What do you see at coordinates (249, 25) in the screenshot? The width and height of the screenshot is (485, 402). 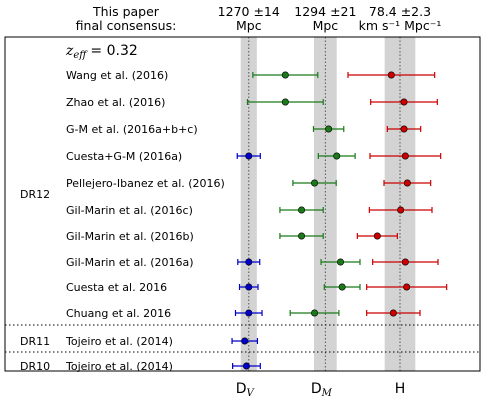 I see `consensus-unit-dv: Mpc` at bounding box center [249, 25].